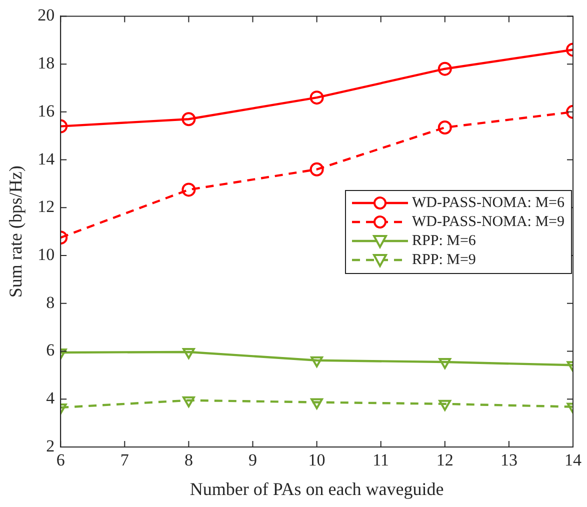 The width and height of the screenshot is (587, 507). What do you see at coordinates (125, 460) in the screenshot?
I see `x-tick-label: 7` at bounding box center [125, 460].